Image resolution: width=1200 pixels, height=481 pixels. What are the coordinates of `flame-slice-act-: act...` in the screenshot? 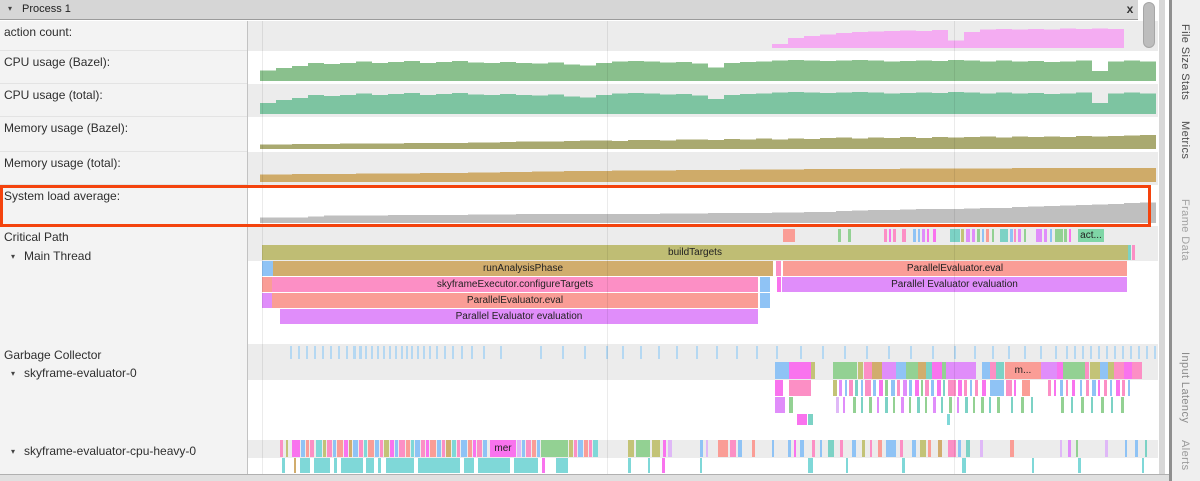 It's located at (1091, 235).